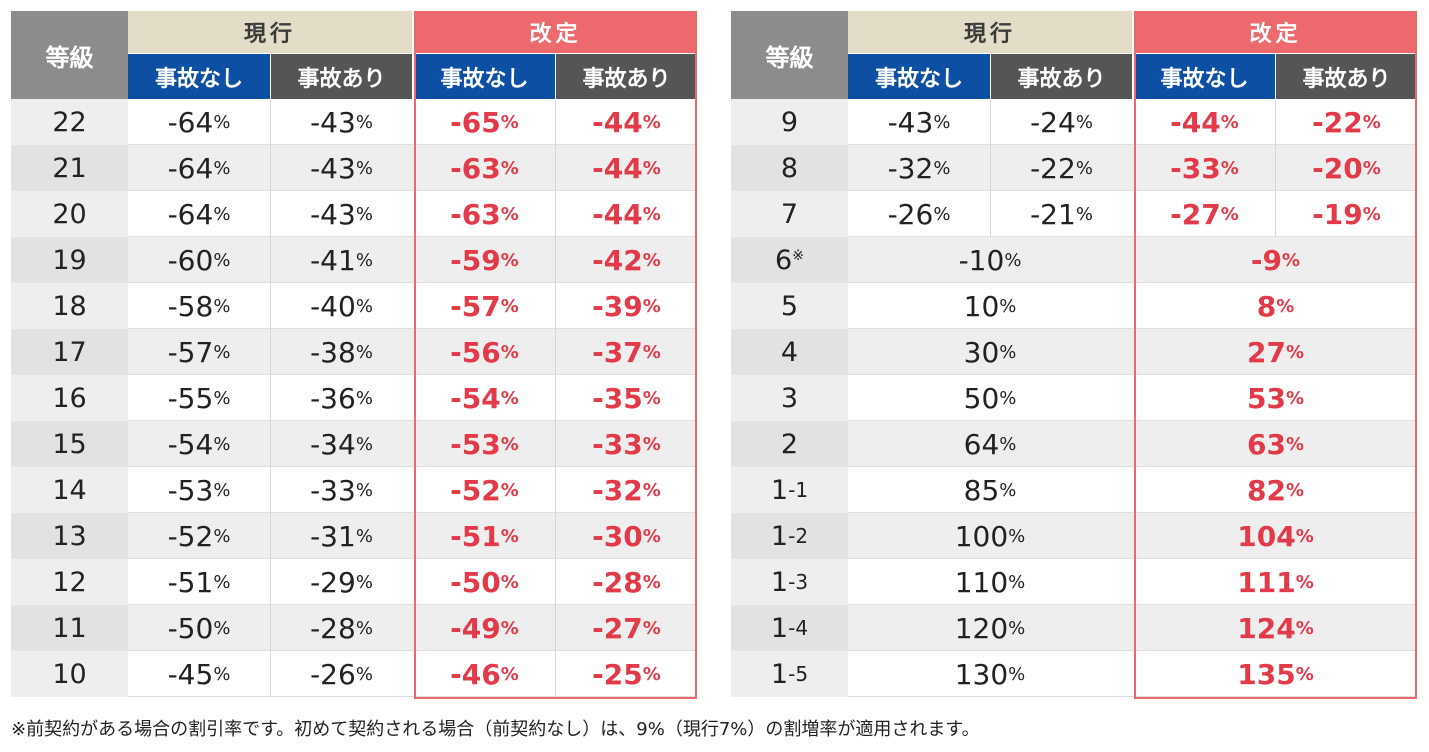 Image resolution: width=1429 pixels, height=752 pixels. I want to click on revised-no-accident-cell: -65%, so click(484, 122).